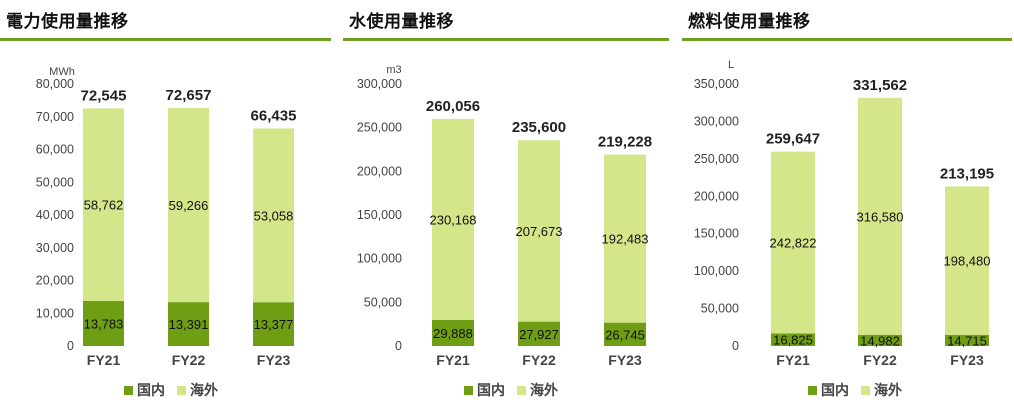 The width and height of the screenshot is (1014, 404). What do you see at coordinates (401, 22) in the screenshot?
I see `chart-title: 水使用量推移` at bounding box center [401, 22].